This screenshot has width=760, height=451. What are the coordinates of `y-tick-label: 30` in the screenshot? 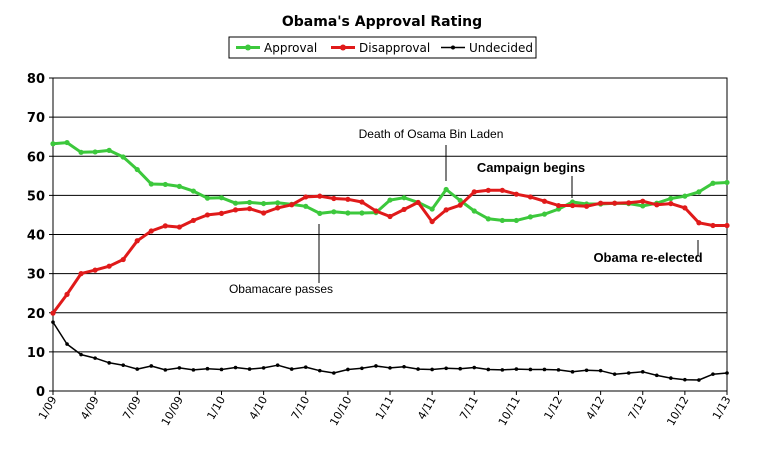 It's located at (36, 275).